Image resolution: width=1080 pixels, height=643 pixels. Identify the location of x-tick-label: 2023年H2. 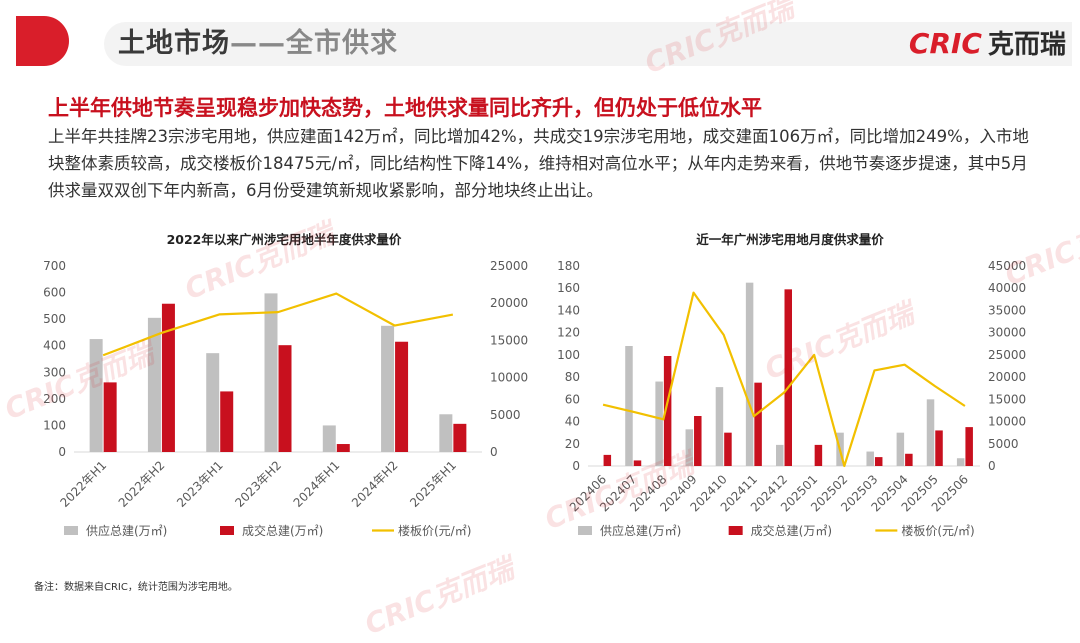
(258, 484).